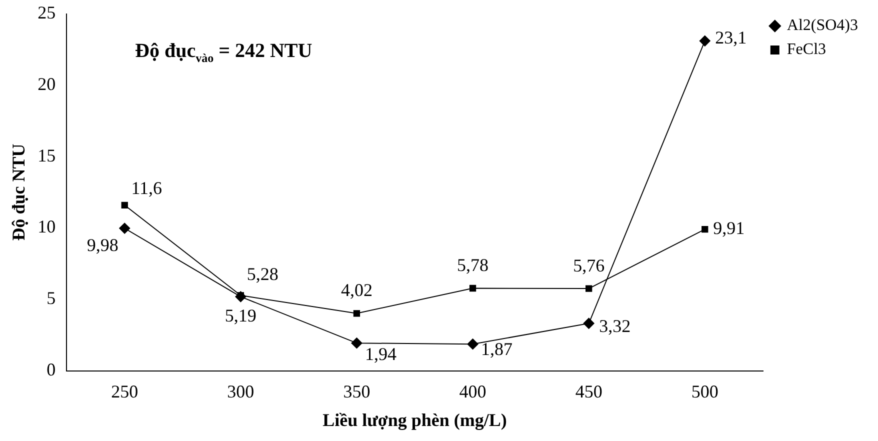  Describe the element at coordinates (47, 226) in the screenshot. I see `y-tick-label: 10` at that location.